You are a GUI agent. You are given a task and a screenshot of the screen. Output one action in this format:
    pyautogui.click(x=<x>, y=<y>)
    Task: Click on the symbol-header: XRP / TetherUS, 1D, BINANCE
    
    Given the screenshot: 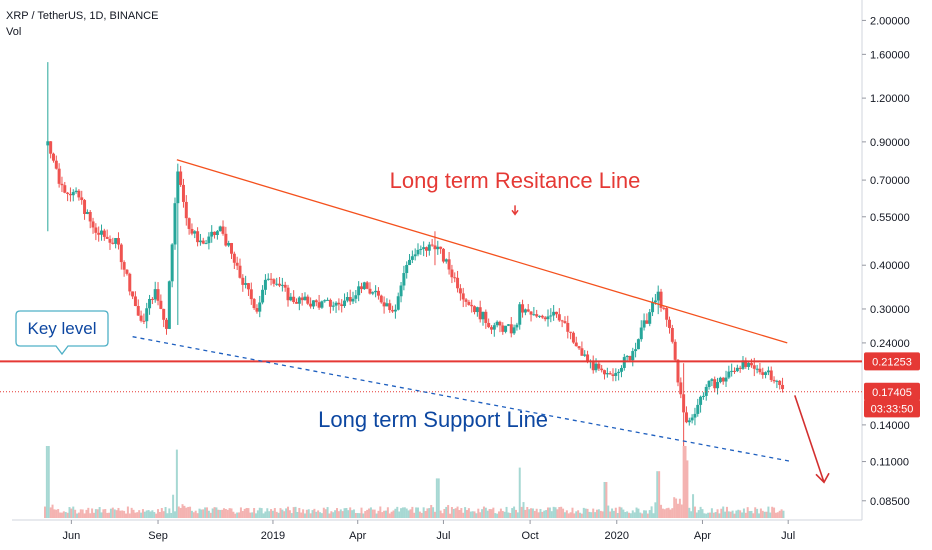 What is the action you would take?
    pyautogui.click(x=82, y=16)
    